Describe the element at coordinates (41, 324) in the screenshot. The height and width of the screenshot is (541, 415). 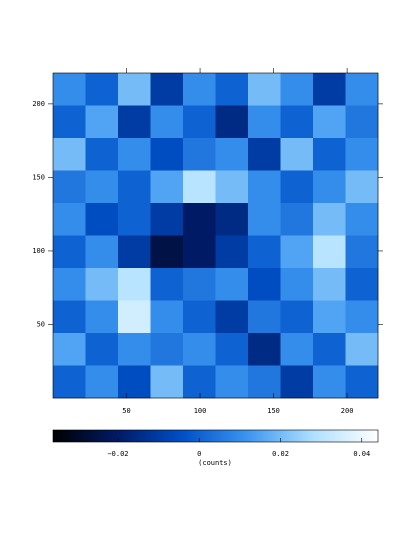
I see `y-tick-label: 50` at that location.